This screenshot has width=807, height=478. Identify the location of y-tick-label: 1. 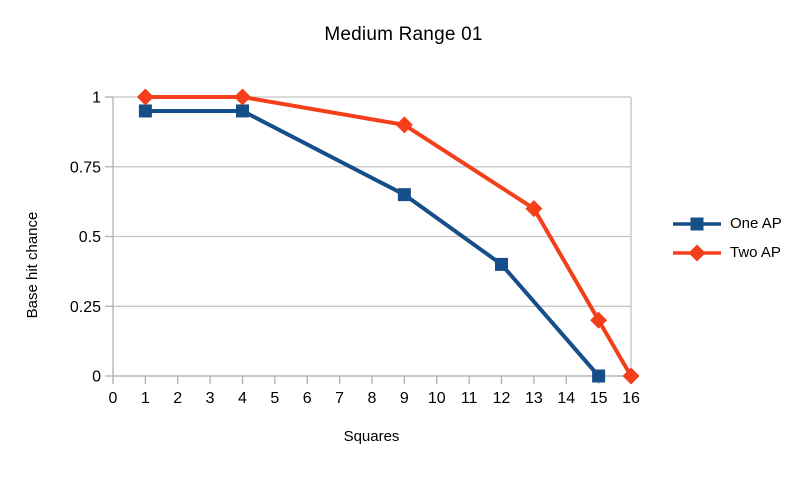
(96, 98).